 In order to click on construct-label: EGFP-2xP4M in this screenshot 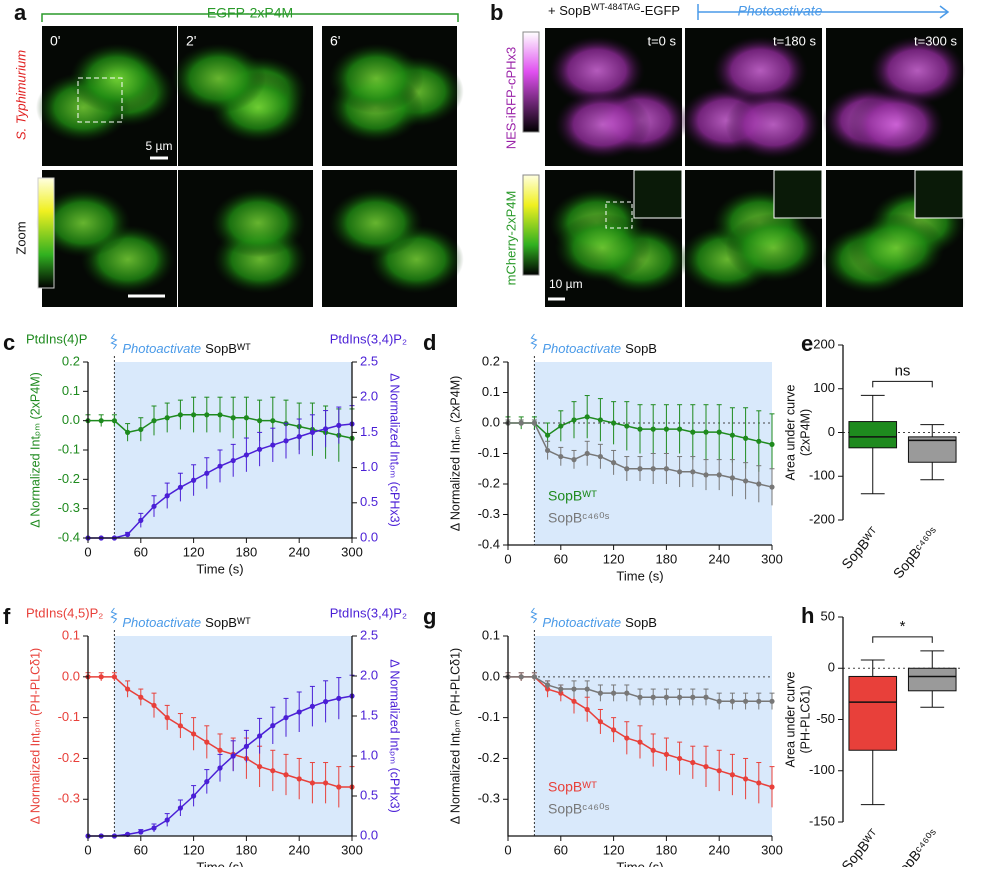, I will do `click(250, 13)`.